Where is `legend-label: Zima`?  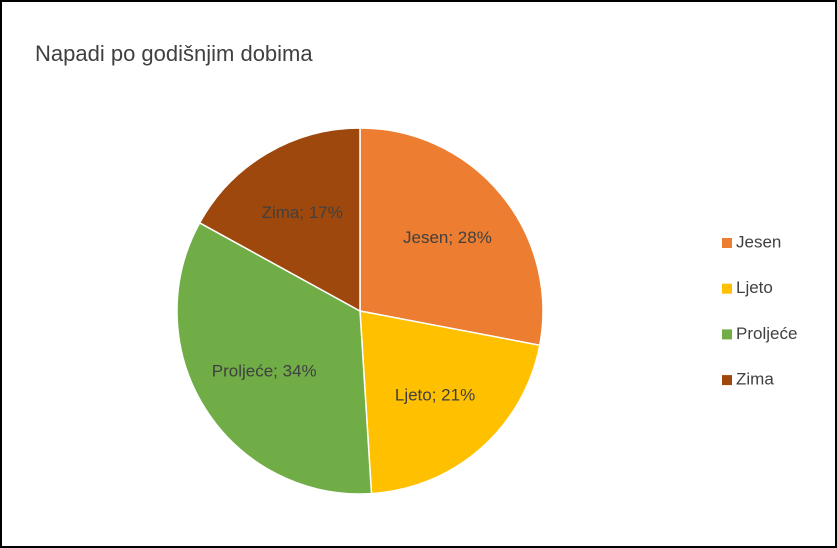
legend-label: Zima is located at coordinates (755, 379).